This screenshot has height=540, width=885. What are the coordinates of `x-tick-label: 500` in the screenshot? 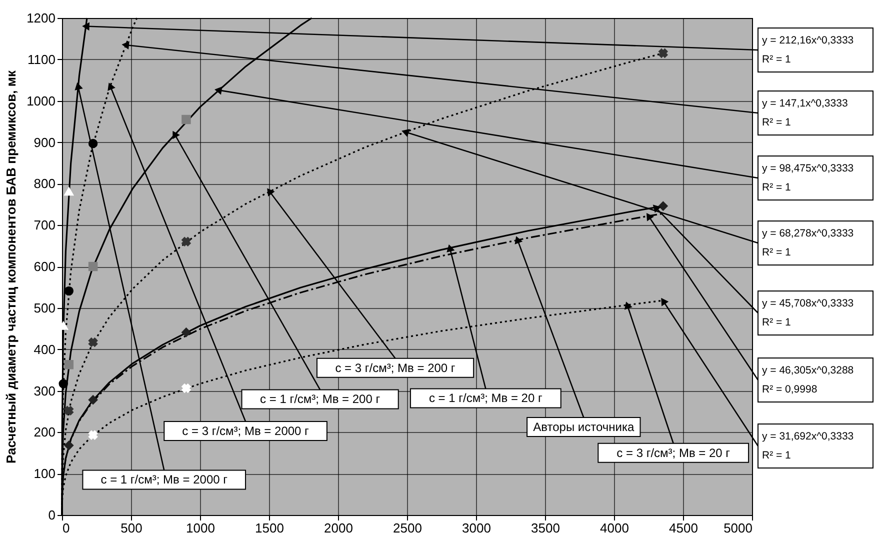 It's located at (131, 528).